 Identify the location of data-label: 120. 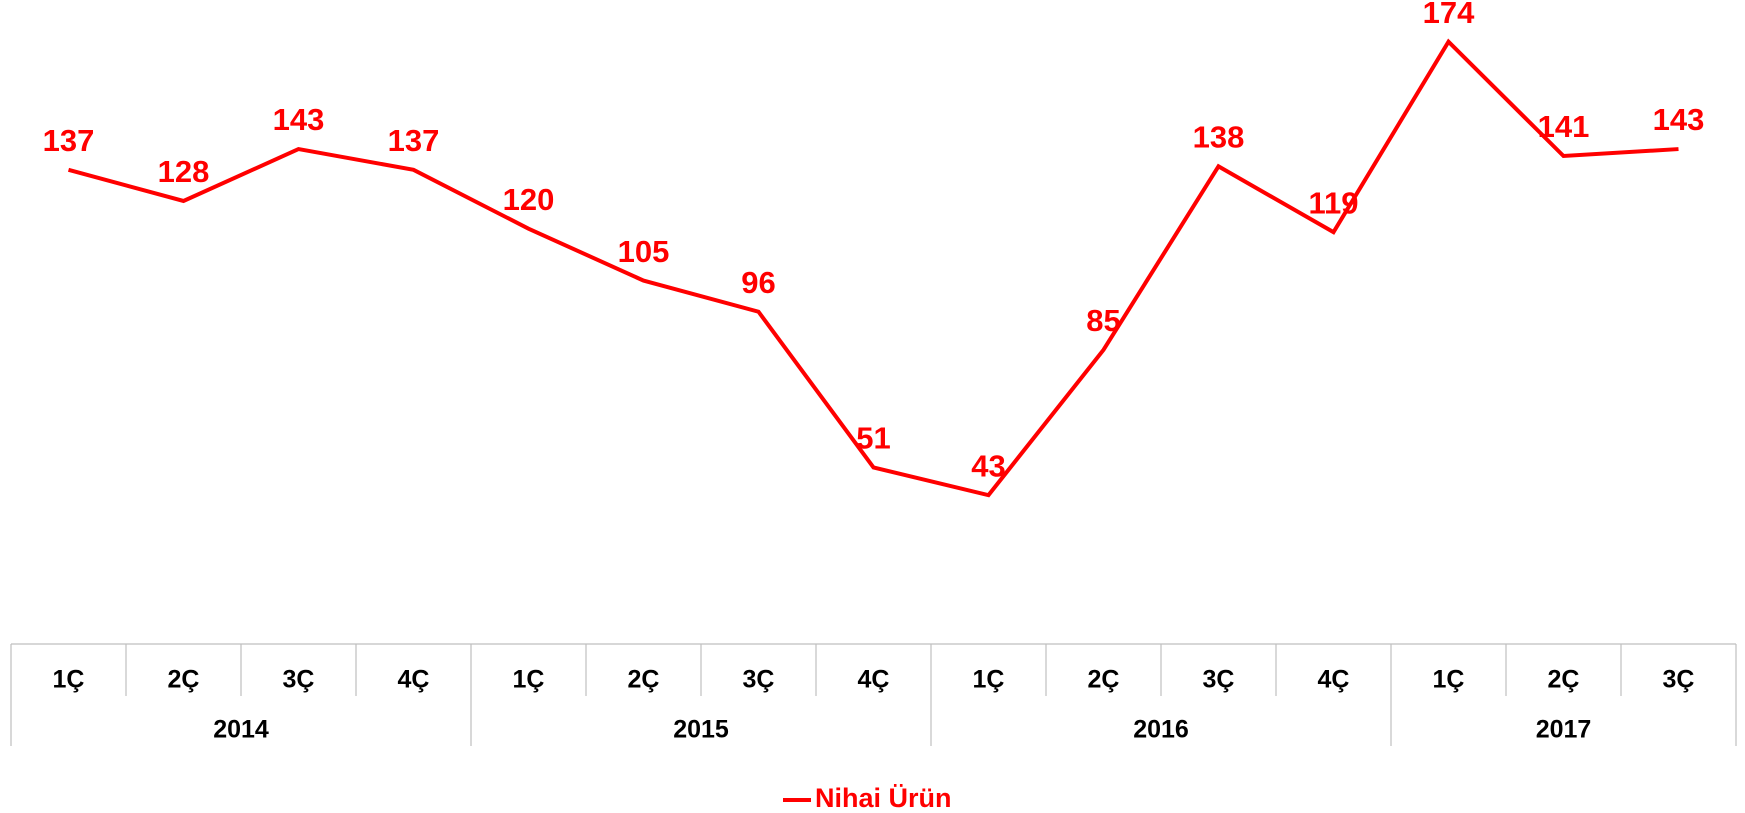
(529, 199).